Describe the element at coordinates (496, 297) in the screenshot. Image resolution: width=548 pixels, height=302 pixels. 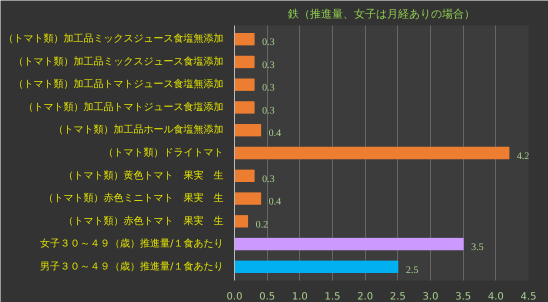
I see `x-tick-label: 4.0` at that location.